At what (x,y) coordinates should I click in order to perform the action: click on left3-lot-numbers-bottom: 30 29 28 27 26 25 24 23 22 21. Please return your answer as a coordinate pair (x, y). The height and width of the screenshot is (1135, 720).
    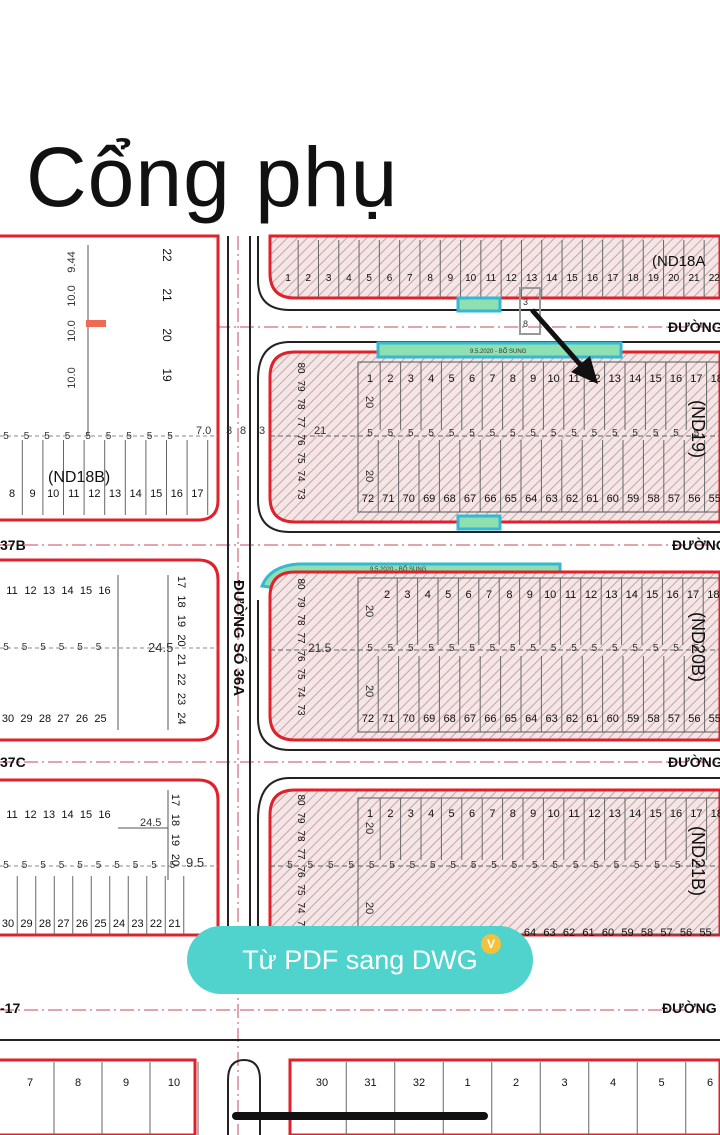
    Looking at the image, I should click on (93, 905).